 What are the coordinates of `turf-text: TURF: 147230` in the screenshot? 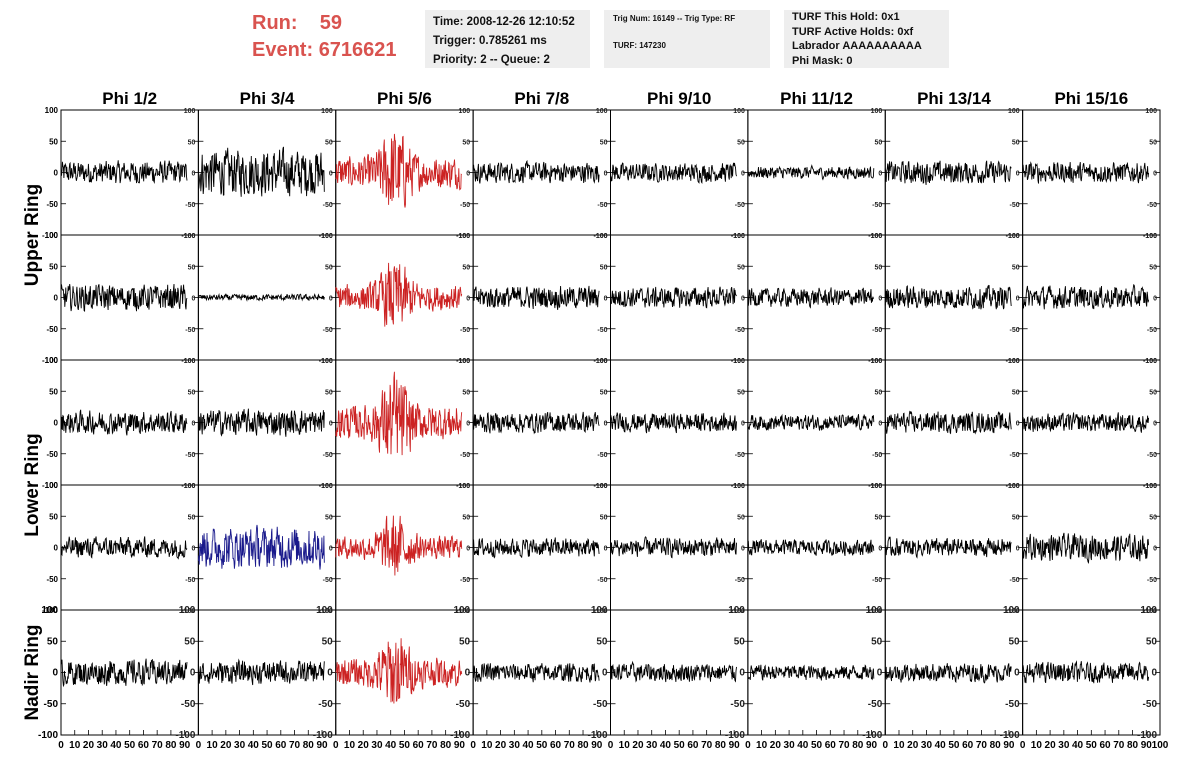 It's located at (639, 45).